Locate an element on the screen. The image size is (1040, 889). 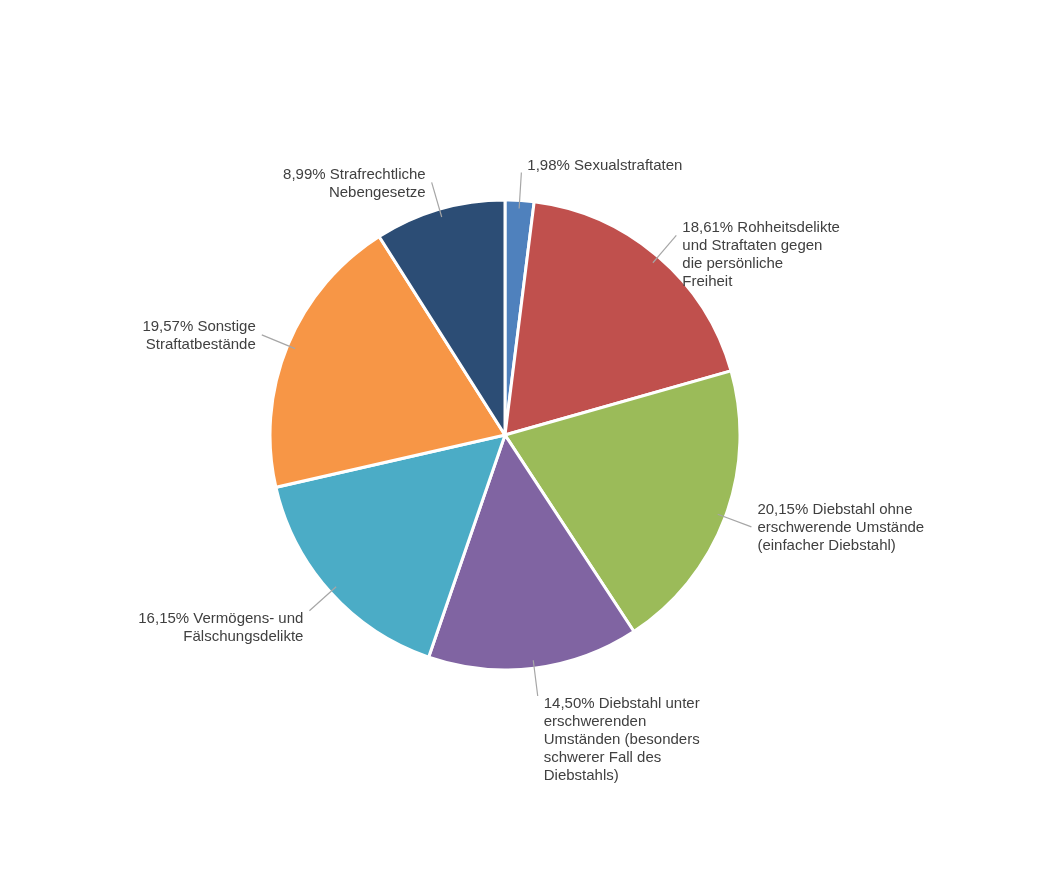
slice-label: 20,15% Diebstahl ohne erschwerende Umstände (einfacher Diebstahl) is located at coordinates (841, 526).